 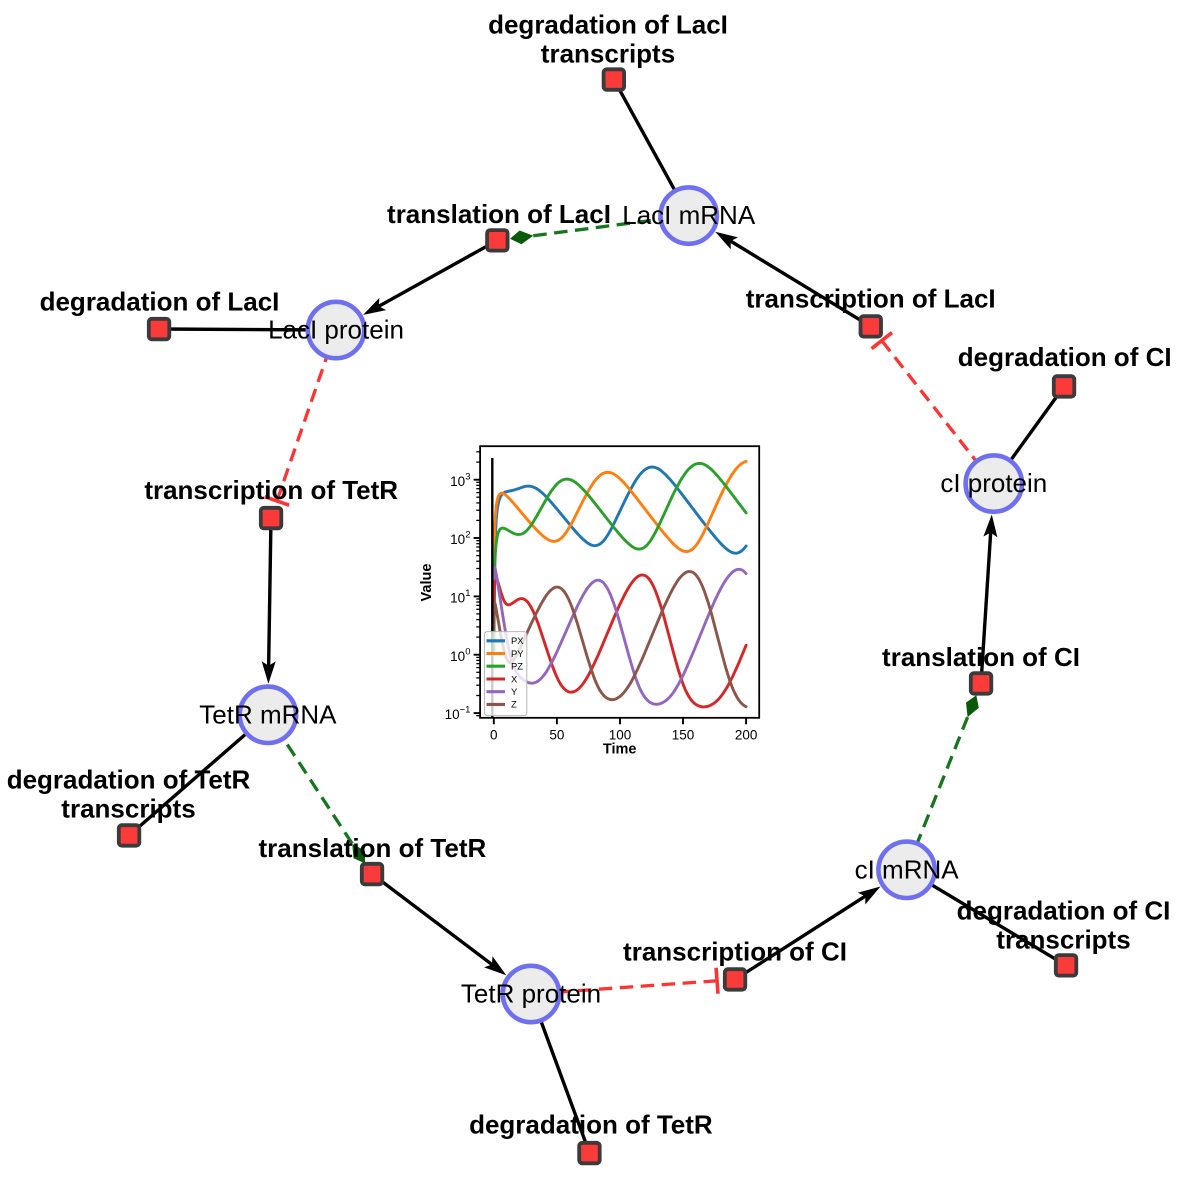 What do you see at coordinates (735, 952) in the screenshot?
I see `svg-text: transcription of CI` at bounding box center [735, 952].